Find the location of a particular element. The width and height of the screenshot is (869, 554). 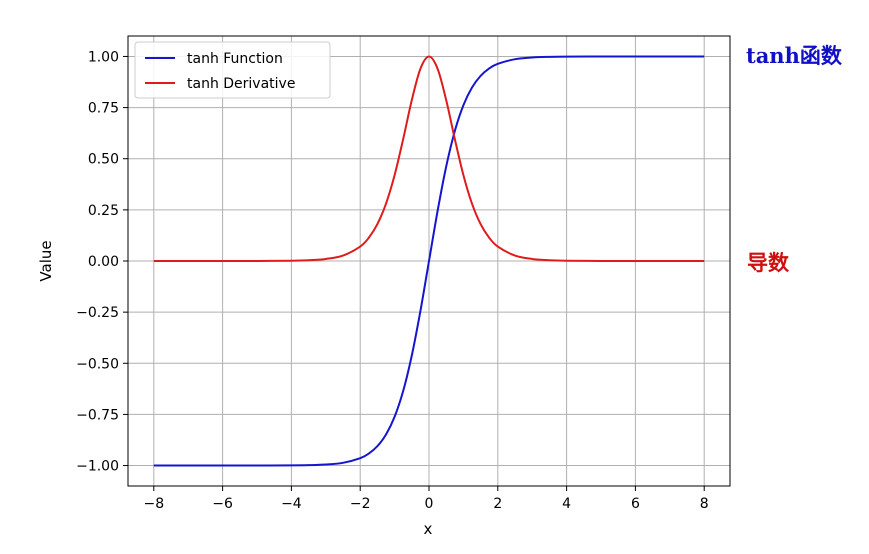

legend-entry: tanh Derivative is located at coordinates (241, 84).